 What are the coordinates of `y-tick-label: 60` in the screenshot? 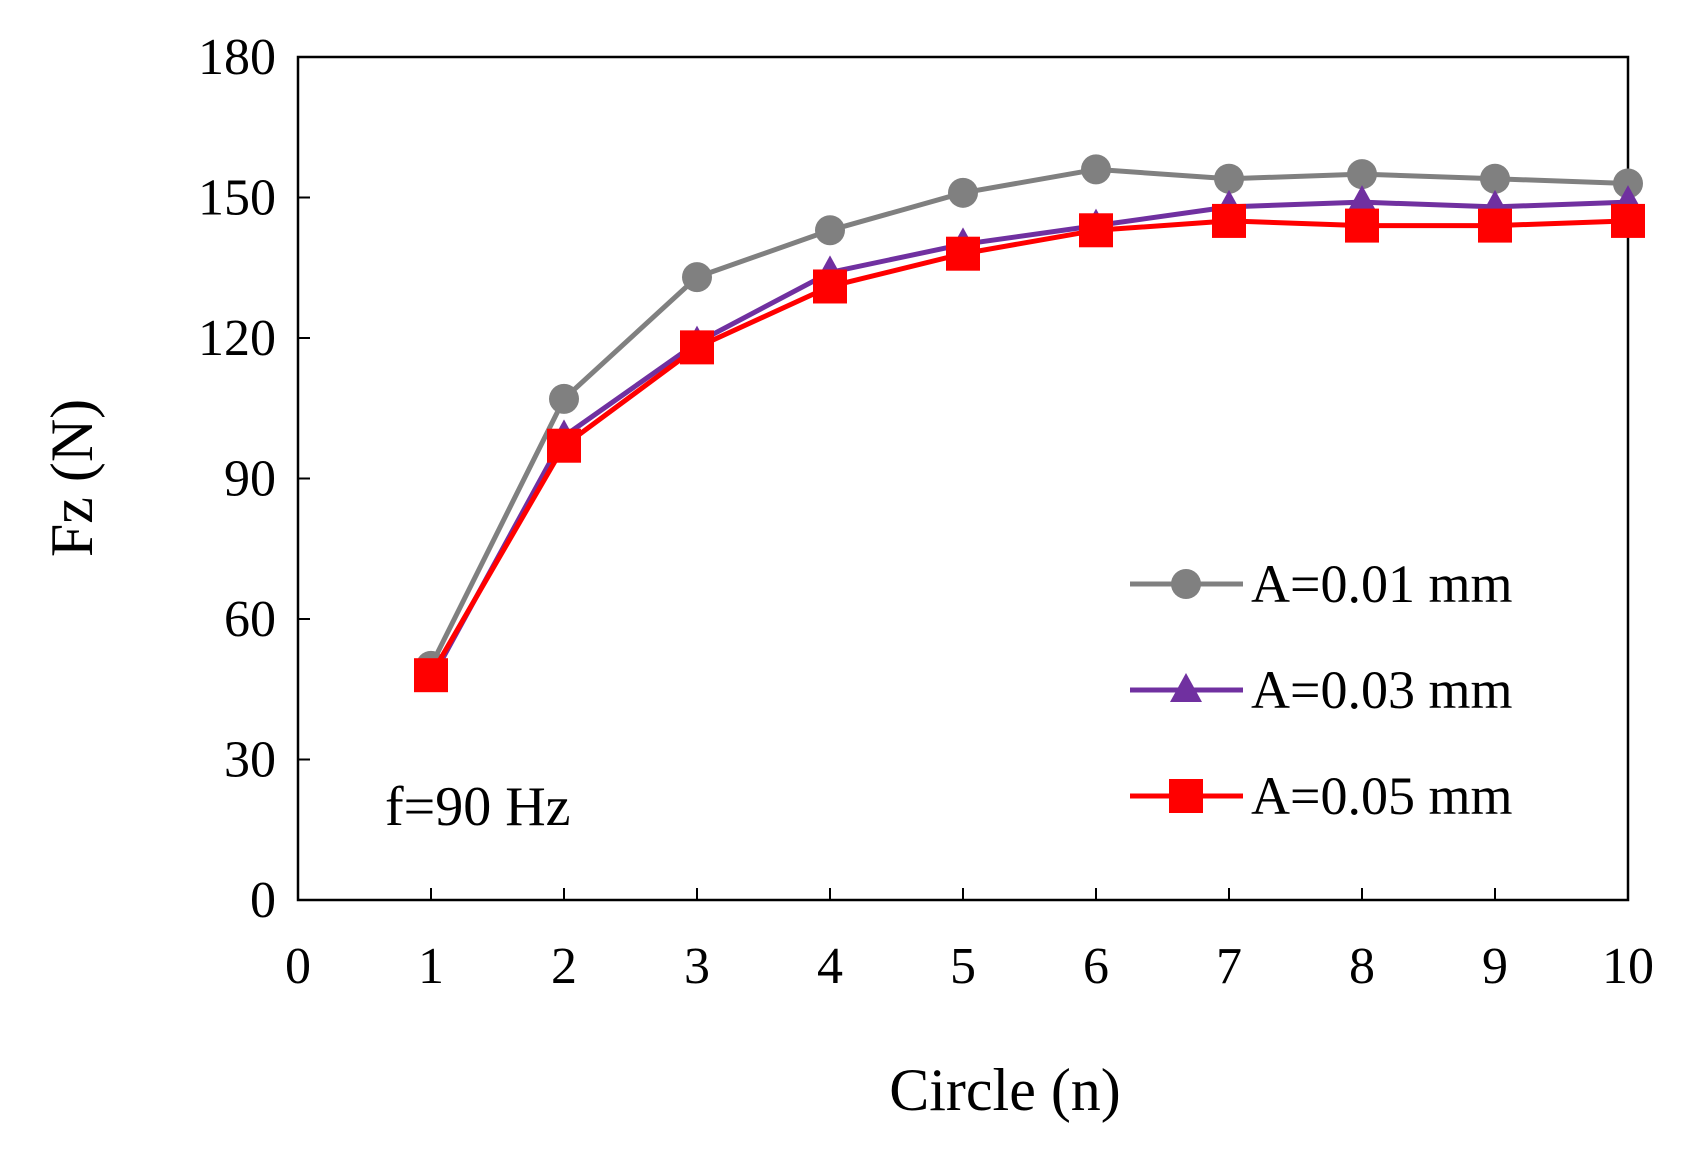 It's located at (250, 619).